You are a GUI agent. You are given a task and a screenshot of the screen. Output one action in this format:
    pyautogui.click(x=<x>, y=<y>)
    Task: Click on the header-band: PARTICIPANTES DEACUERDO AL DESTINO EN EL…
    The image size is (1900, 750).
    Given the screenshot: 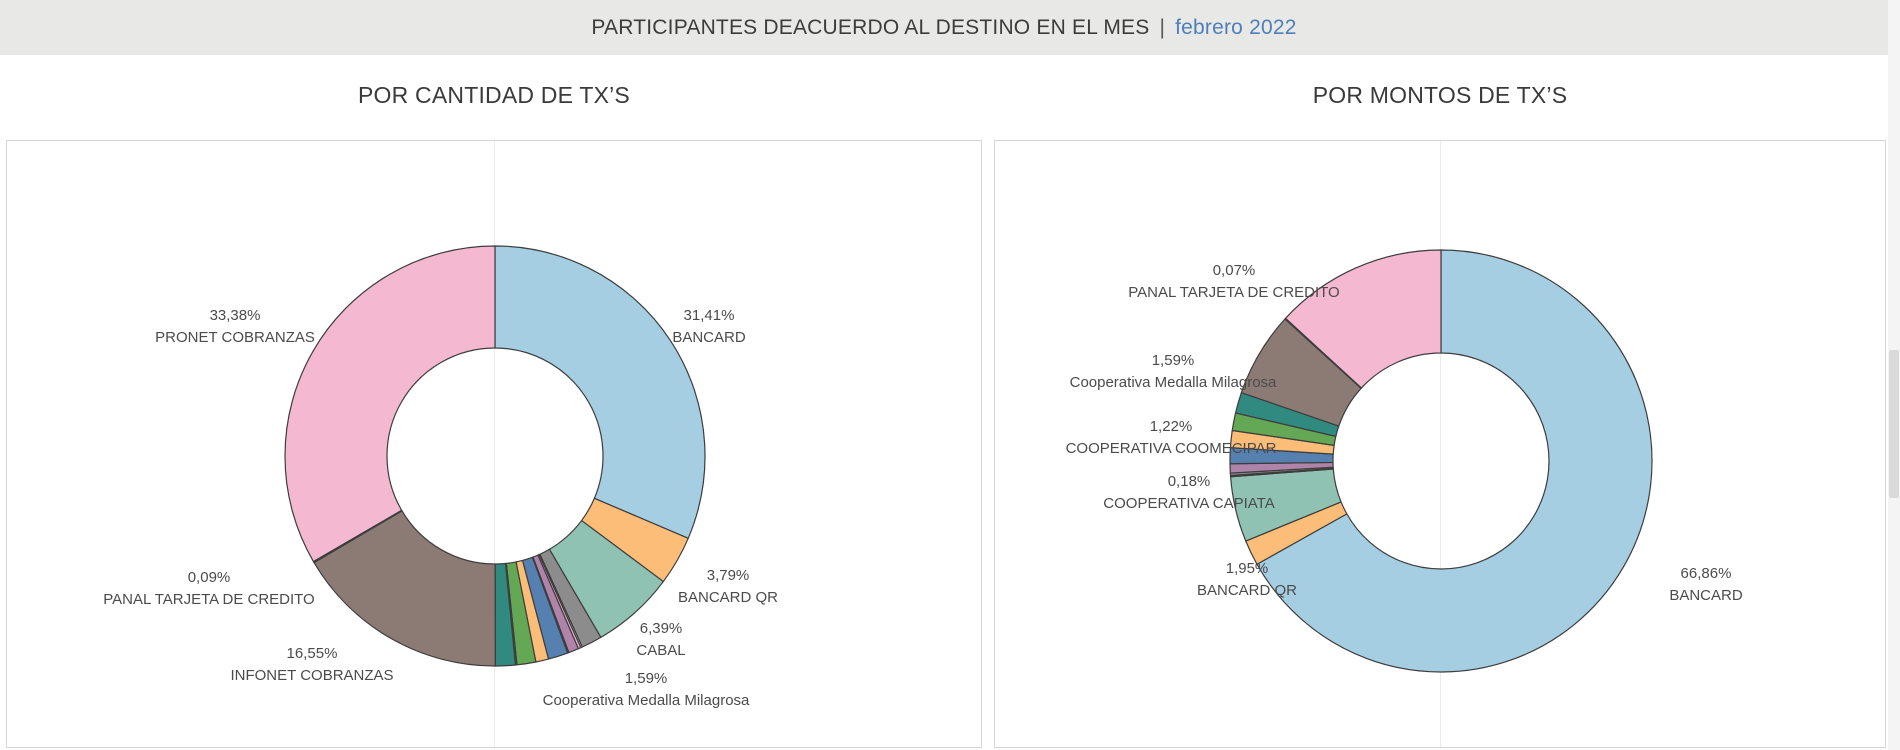 What is the action you would take?
    pyautogui.click(x=944, y=27)
    